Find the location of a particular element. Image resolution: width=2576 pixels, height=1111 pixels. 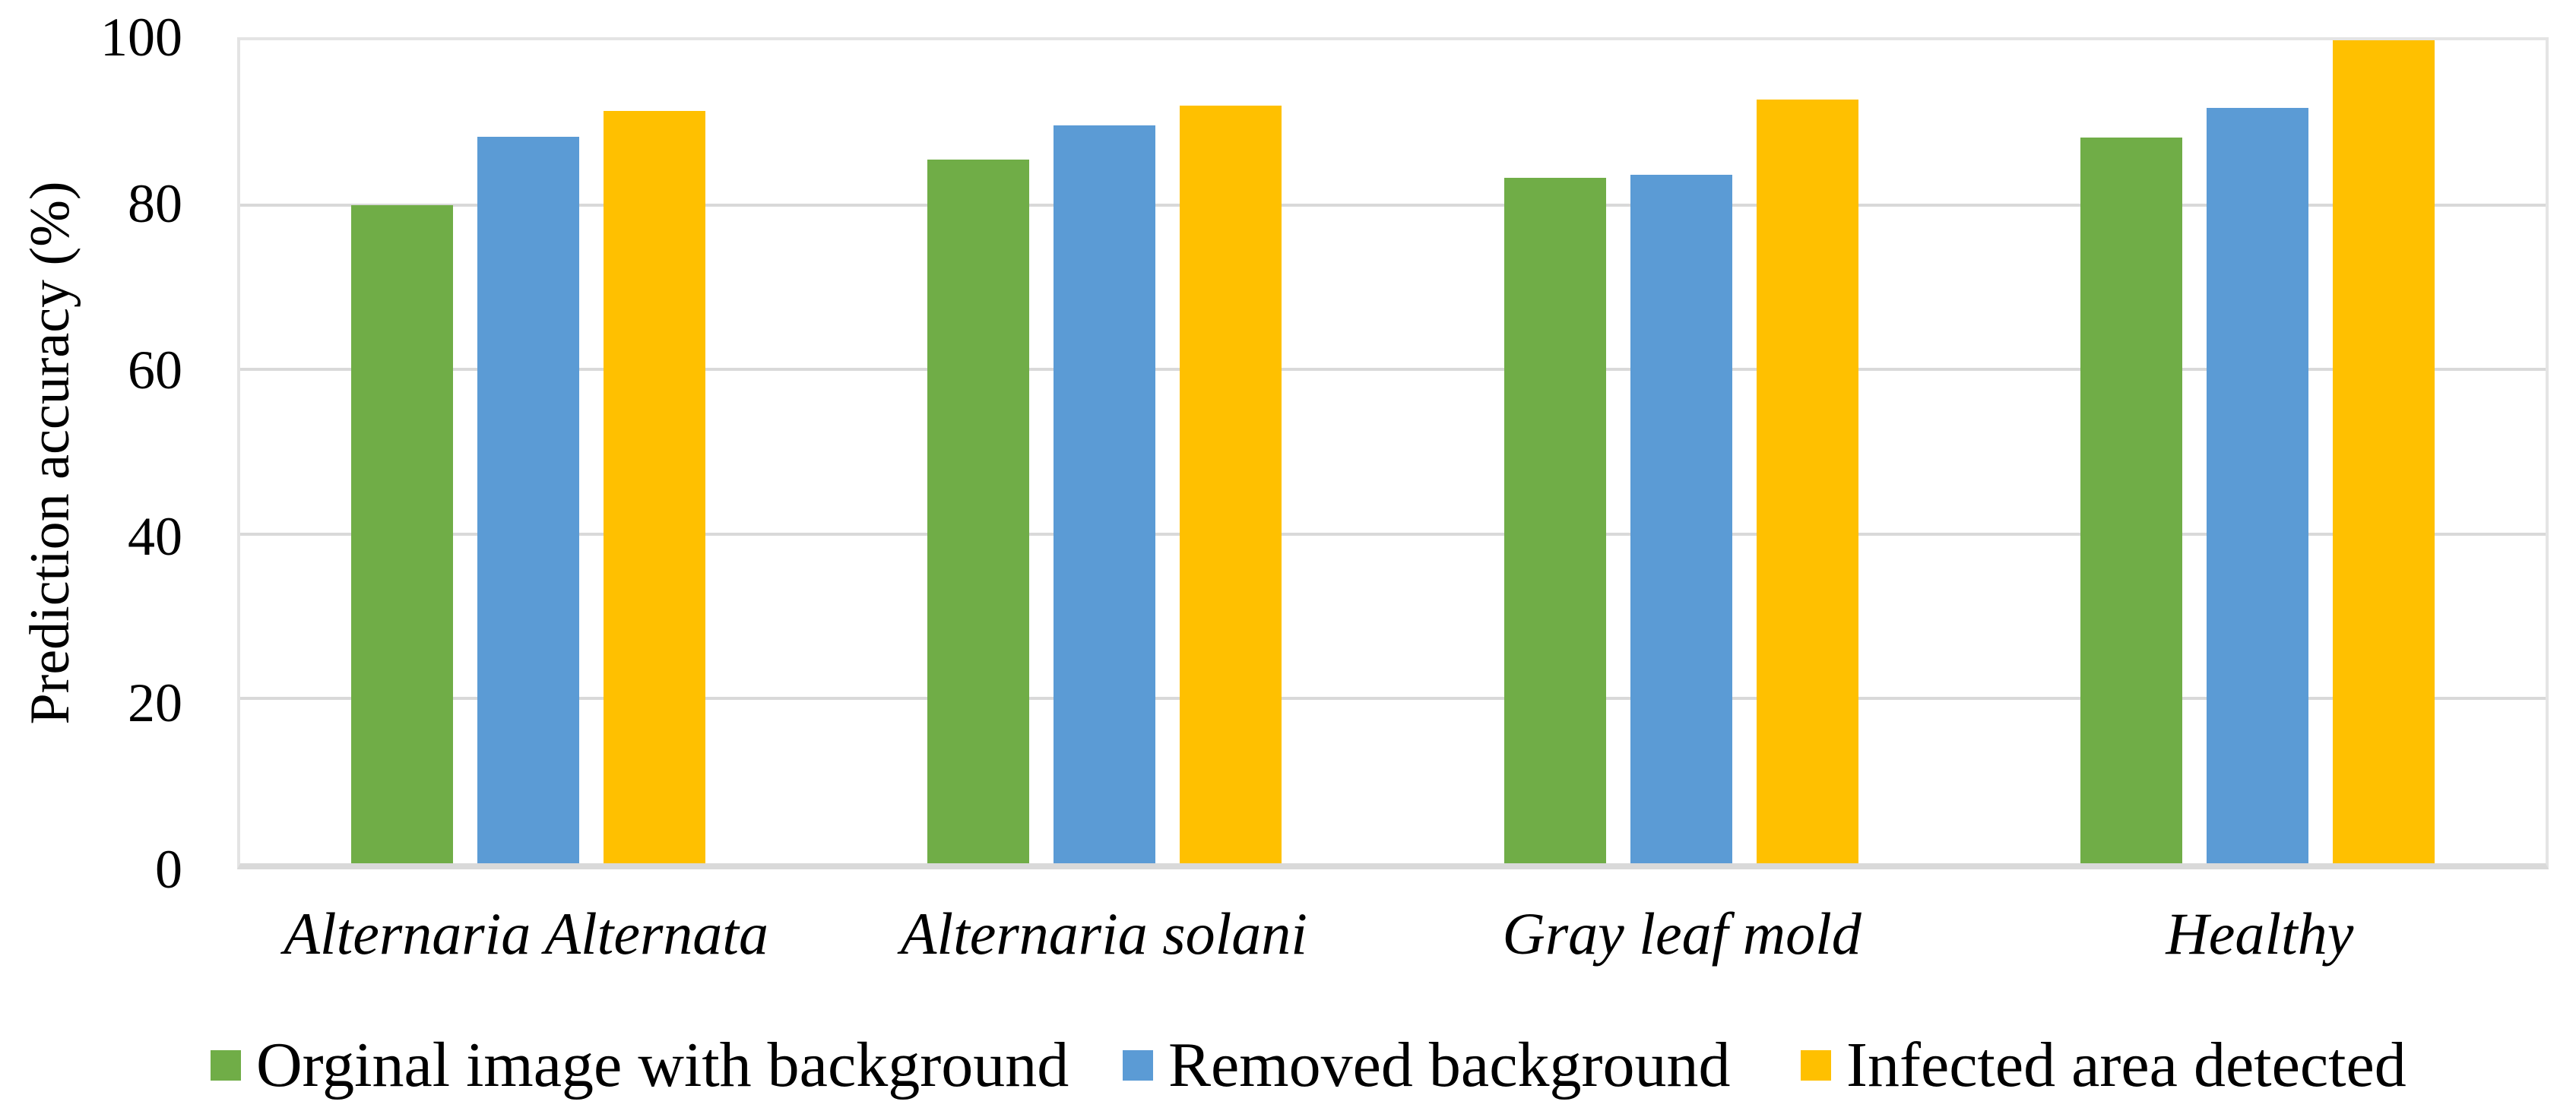

x-category-label-4: Healthy is located at coordinates (2260, 934).